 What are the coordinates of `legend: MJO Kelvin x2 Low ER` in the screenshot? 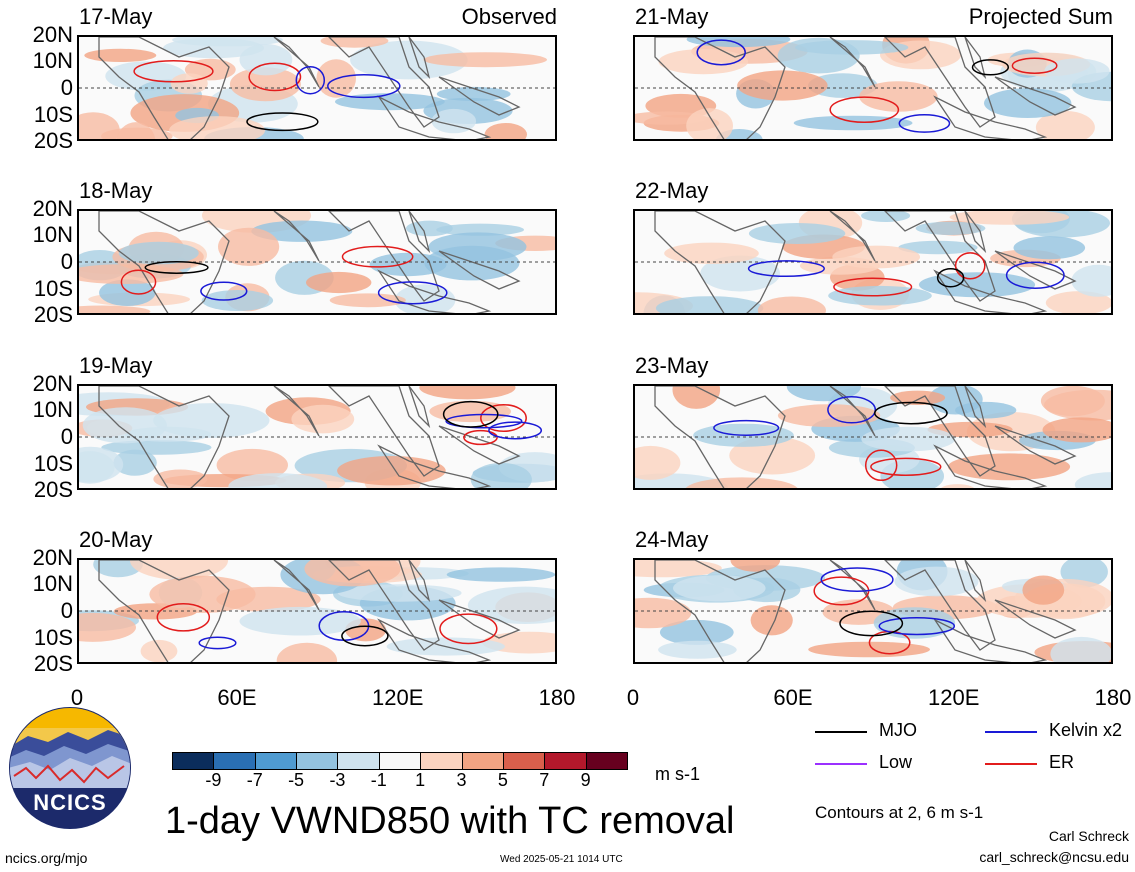 It's located at (975, 750).